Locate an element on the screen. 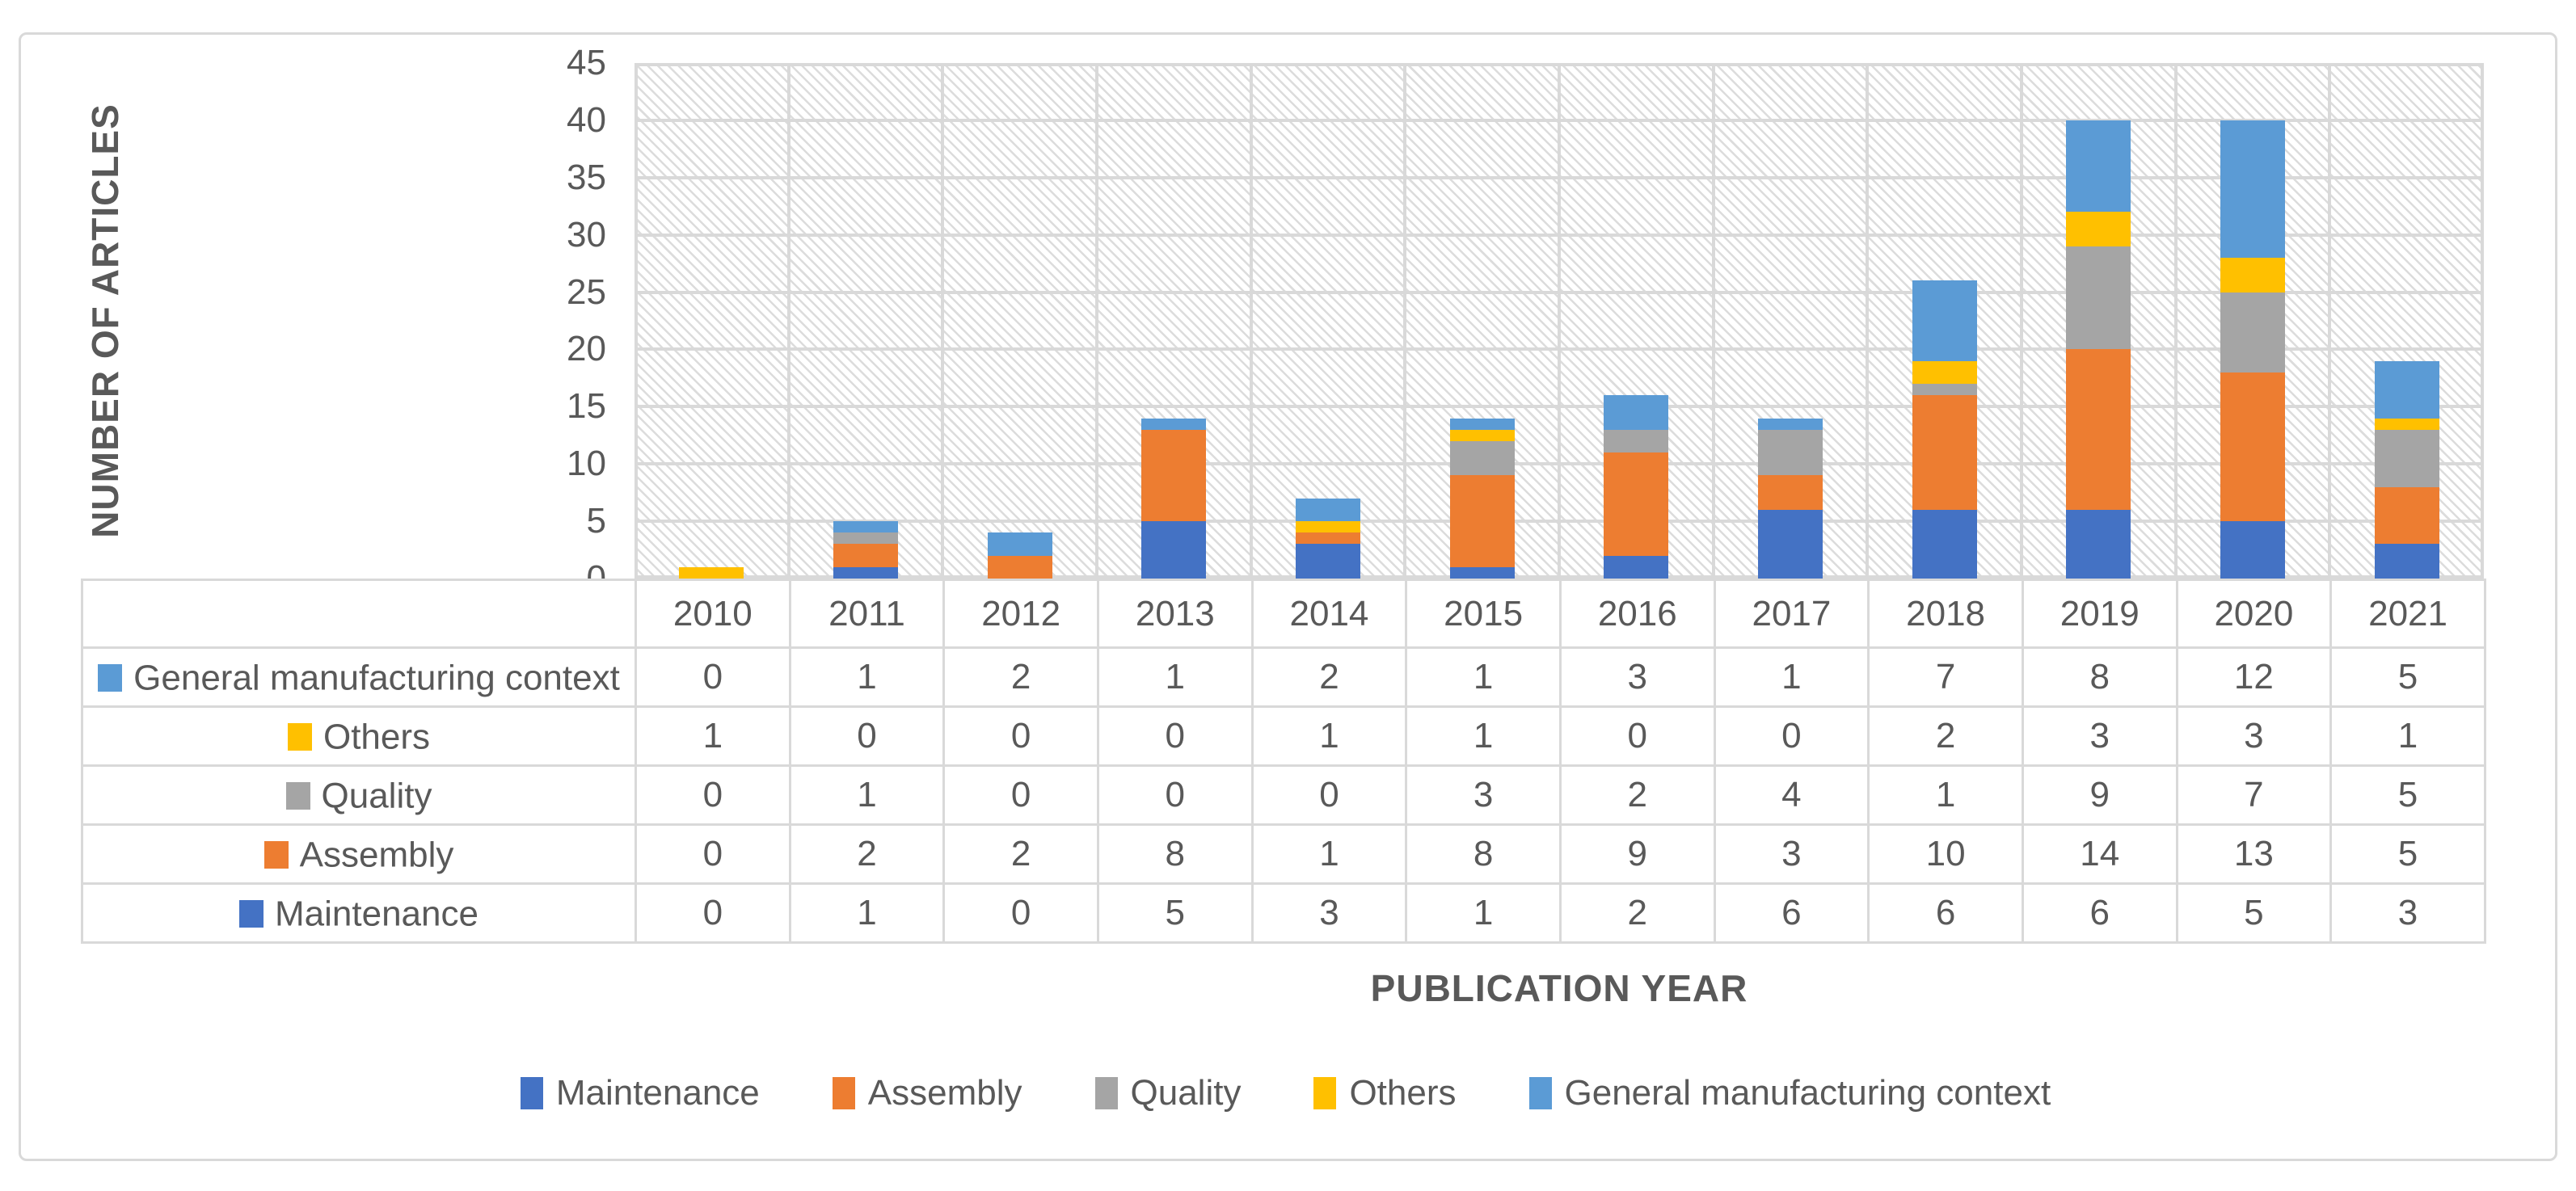 The width and height of the screenshot is (2576, 1191). table-value-cell: 7 is located at coordinates (2254, 795).